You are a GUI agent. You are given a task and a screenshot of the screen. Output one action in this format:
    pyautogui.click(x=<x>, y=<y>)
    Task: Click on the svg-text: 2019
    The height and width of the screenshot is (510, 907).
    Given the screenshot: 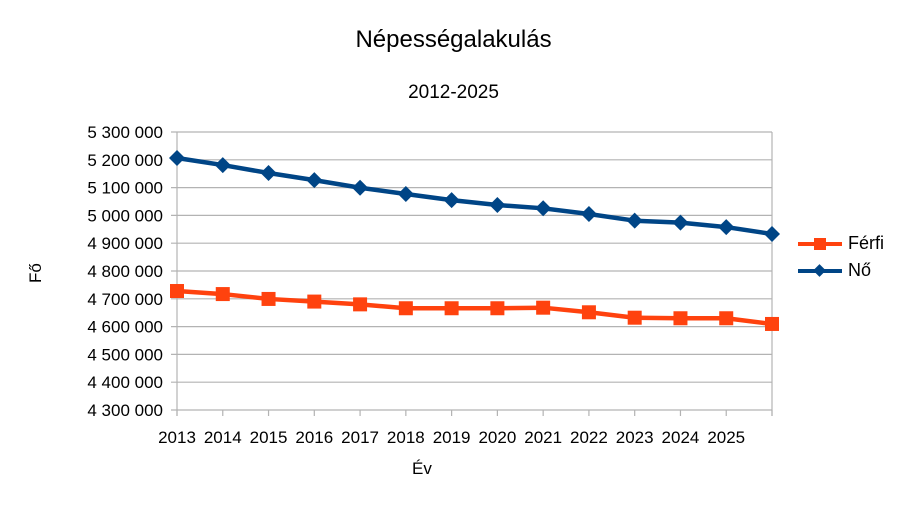 What is the action you would take?
    pyautogui.click(x=452, y=437)
    